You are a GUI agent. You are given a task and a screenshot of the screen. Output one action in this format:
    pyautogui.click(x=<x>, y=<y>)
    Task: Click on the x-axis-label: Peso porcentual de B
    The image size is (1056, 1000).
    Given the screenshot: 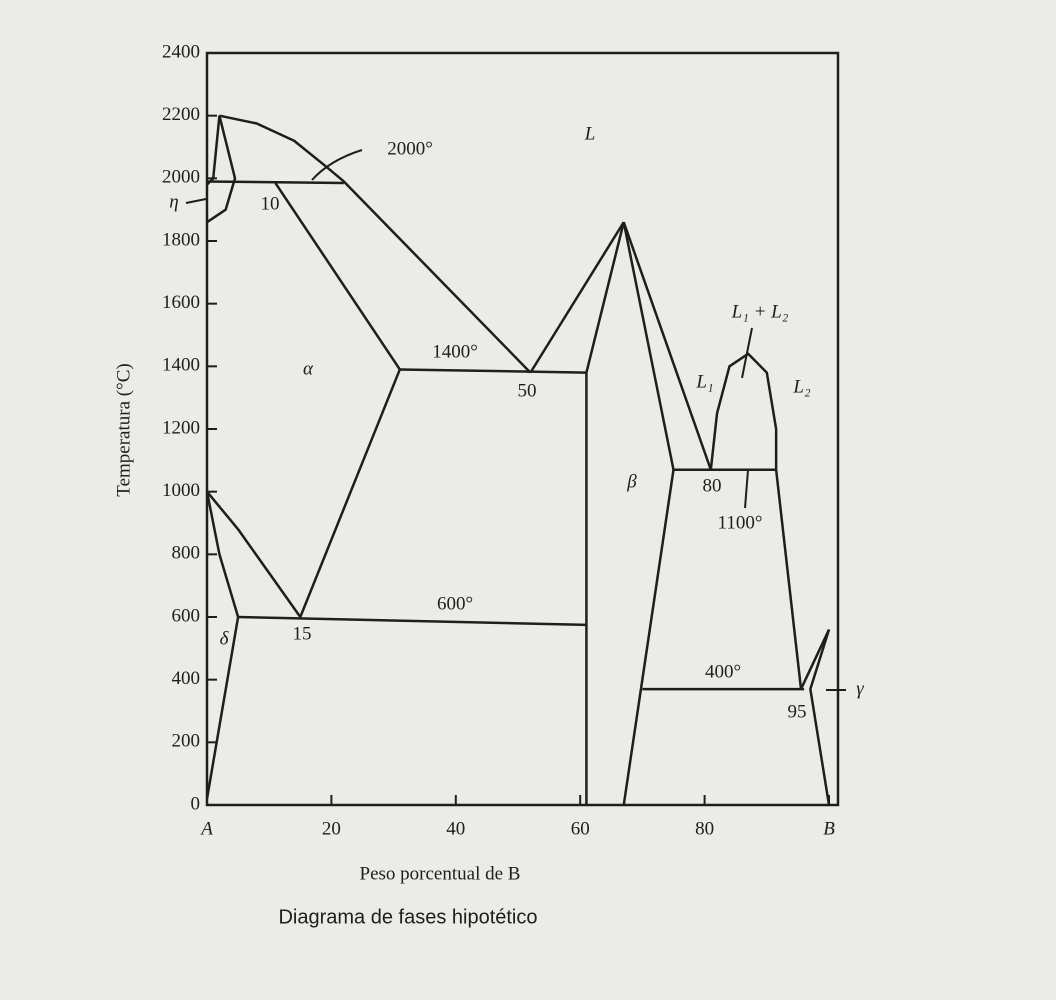 What is the action you would take?
    pyautogui.click(x=440, y=873)
    